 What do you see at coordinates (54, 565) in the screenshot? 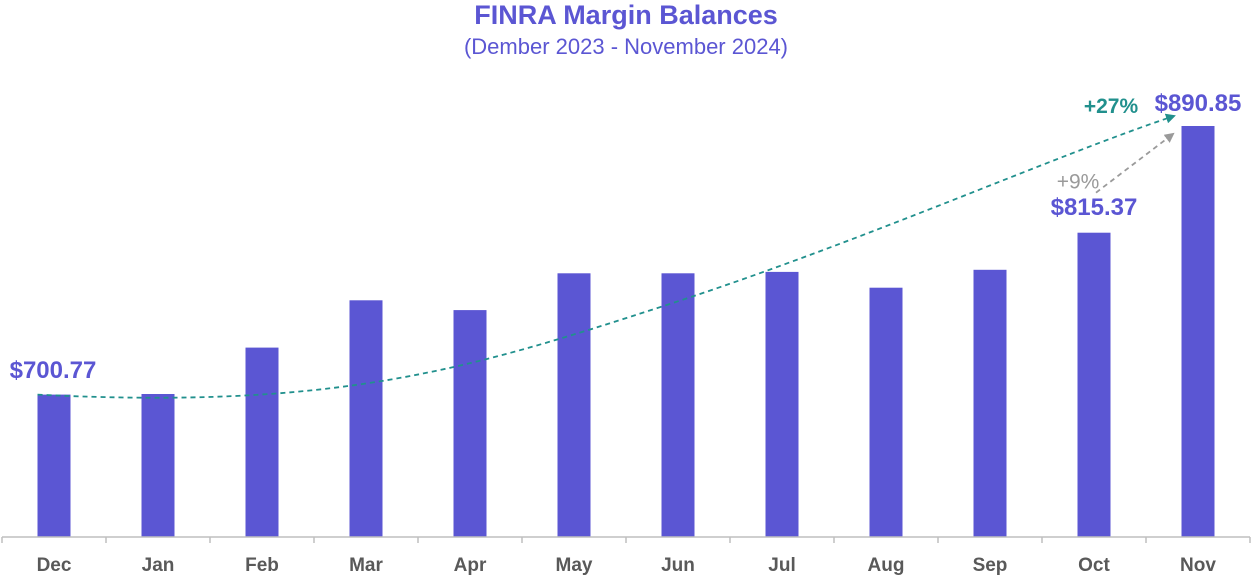
I see `x-tick-label-dec: Dec` at bounding box center [54, 565].